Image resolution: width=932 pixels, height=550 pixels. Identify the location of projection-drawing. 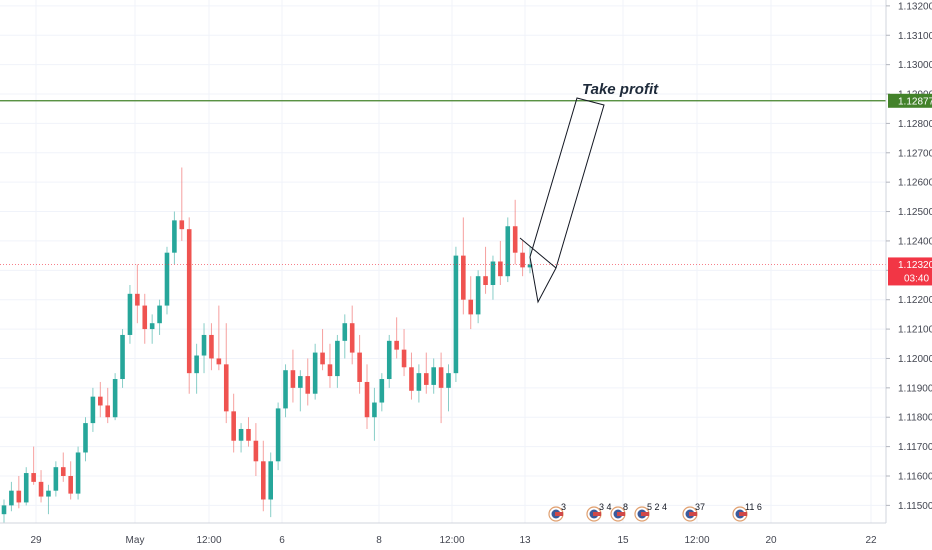
(562, 200).